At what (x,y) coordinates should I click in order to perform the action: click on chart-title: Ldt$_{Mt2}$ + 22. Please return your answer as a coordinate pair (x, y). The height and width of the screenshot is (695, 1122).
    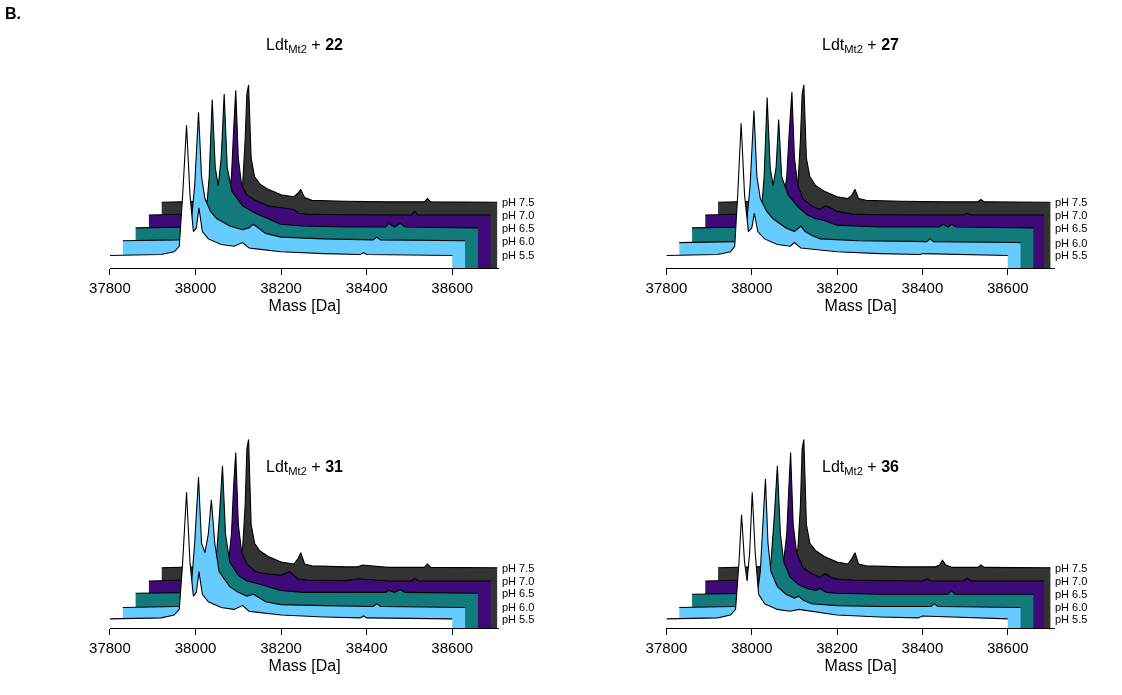
    Looking at the image, I should click on (305, 46).